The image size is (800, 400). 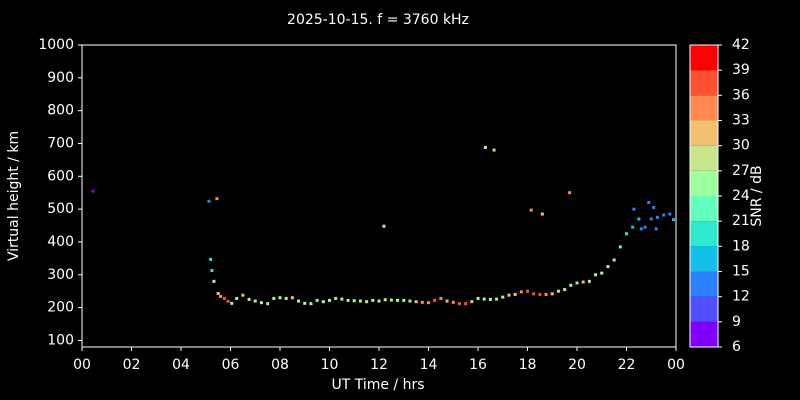 I want to click on x-tick-label: 20, so click(x=577, y=365).